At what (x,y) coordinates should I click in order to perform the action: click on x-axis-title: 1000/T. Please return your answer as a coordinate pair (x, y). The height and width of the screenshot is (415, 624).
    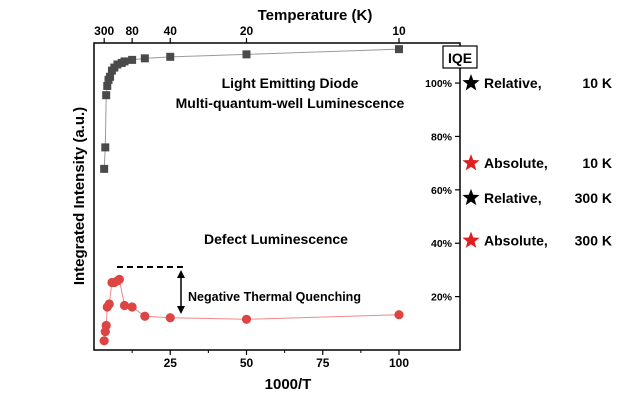
    Looking at the image, I should click on (288, 384).